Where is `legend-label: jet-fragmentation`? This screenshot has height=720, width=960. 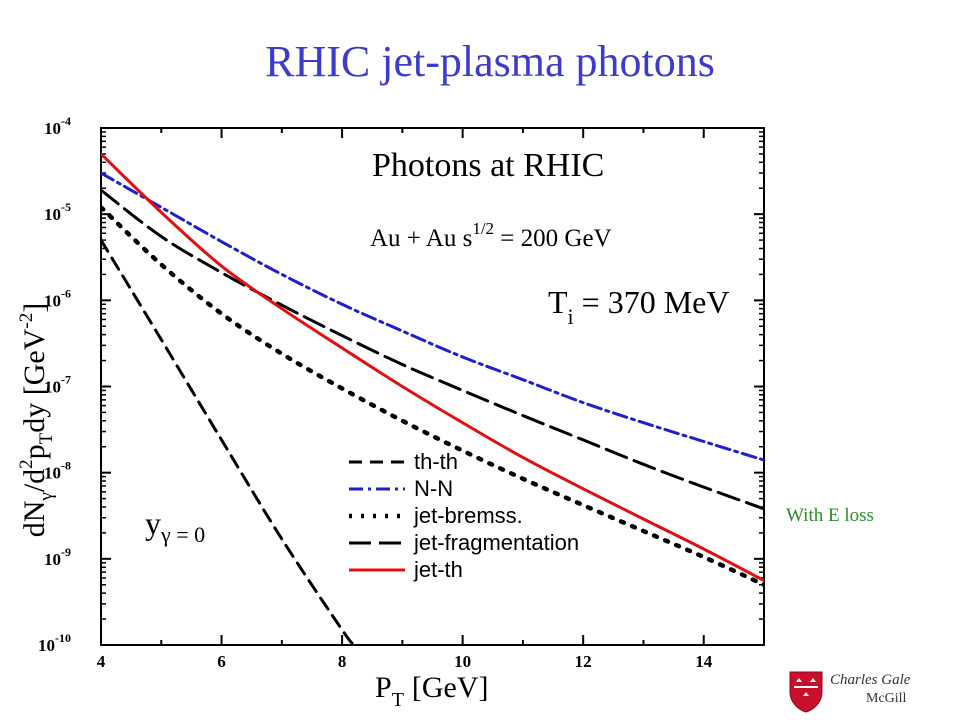
legend-label: jet-fragmentation is located at coordinates (496, 542).